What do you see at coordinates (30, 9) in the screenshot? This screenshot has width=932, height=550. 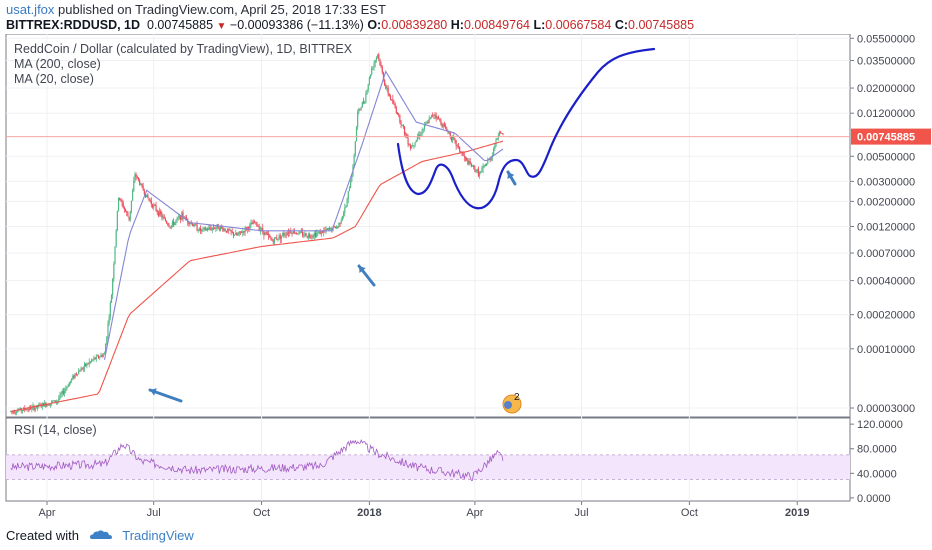 I see `author-link: usat.jfox` at bounding box center [30, 9].